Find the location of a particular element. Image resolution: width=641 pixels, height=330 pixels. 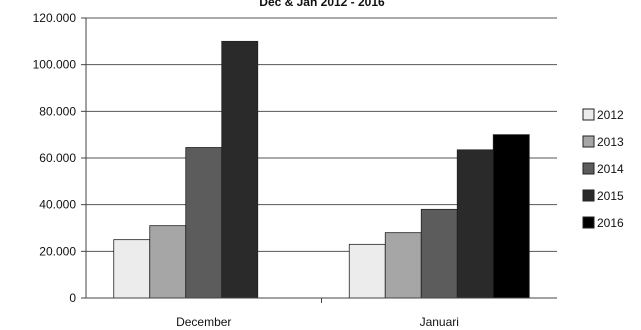

y-tick-labels: 0 20.000 40.000 60.000 80.000 100.000 120.000 is located at coordinates (55, 158).